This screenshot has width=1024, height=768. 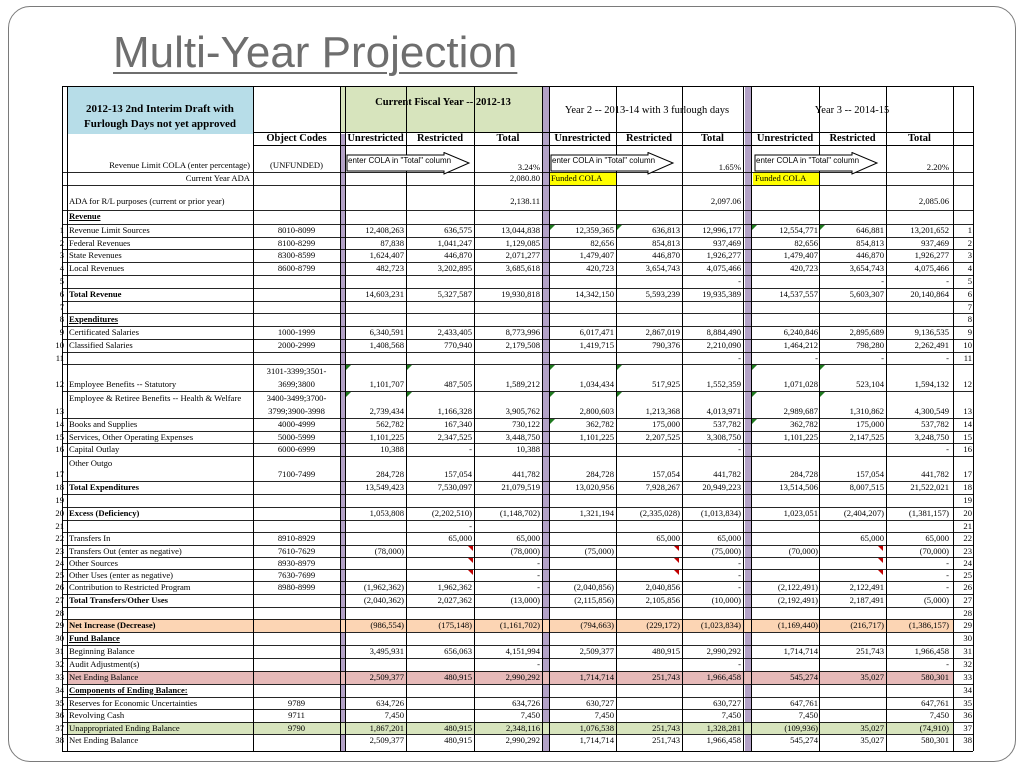 What do you see at coordinates (296, 474) in the screenshot?
I see `object-code: 7100-7499` at bounding box center [296, 474].